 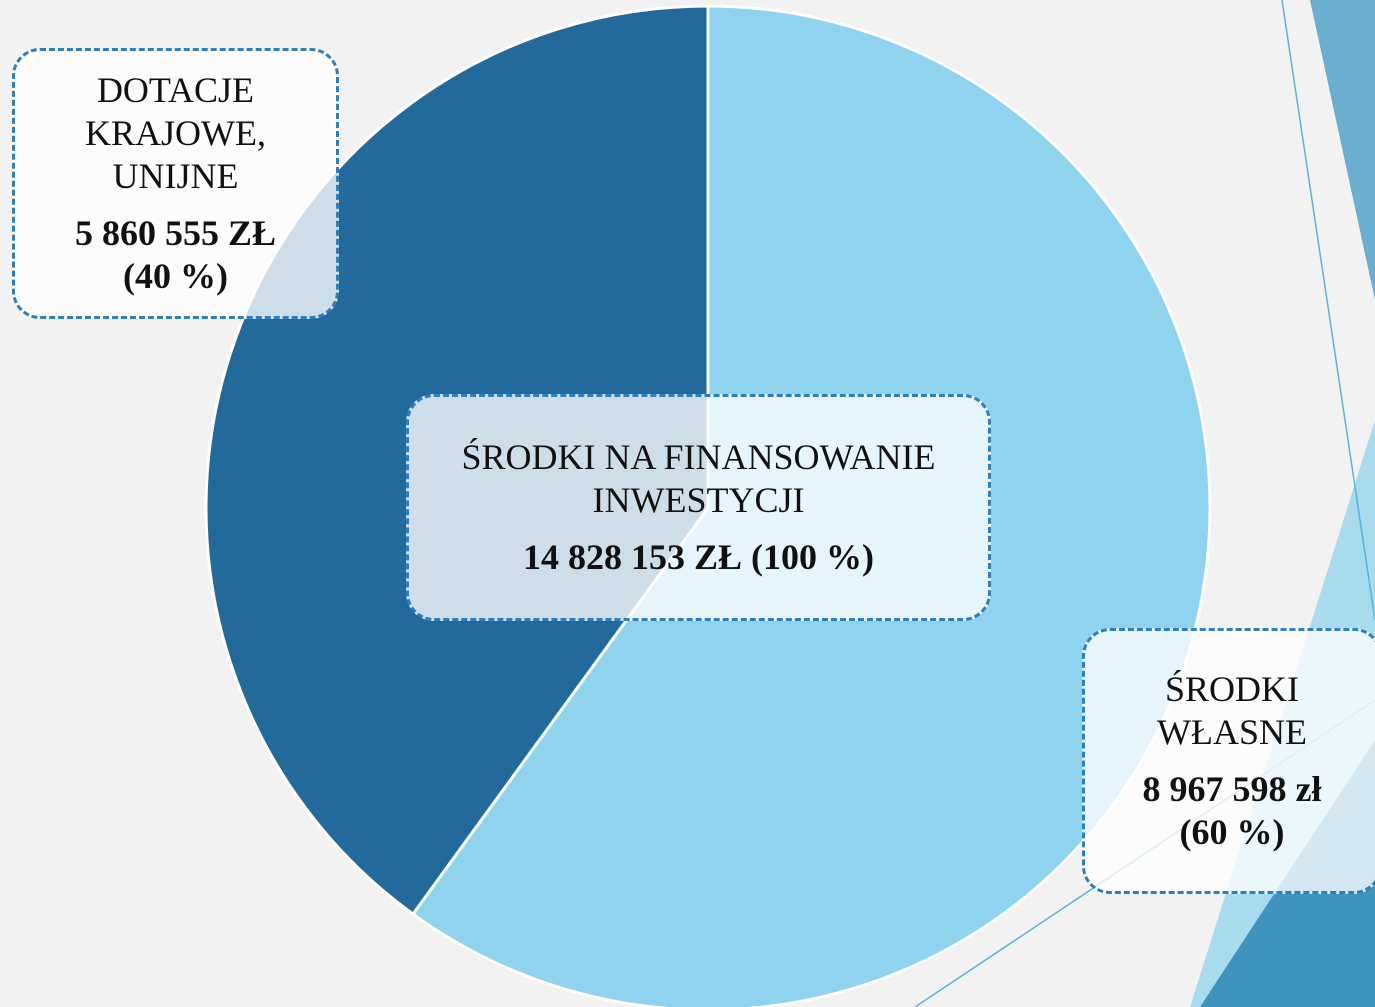 I want to click on value-label: (60 %), so click(x=1232, y=832).